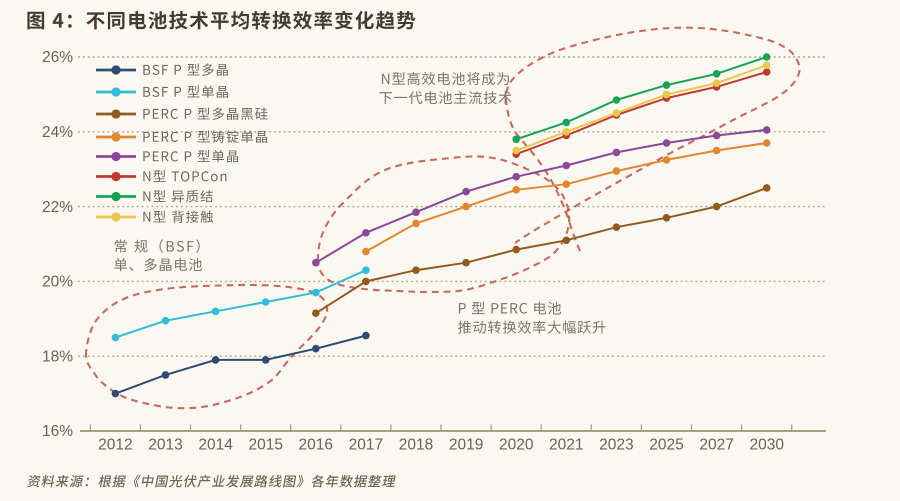 The height and width of the screenshot is (501, 900). Describe the element at coordinates (516, 445) in the screenshot. I see `svg-text: 2020` at that location.